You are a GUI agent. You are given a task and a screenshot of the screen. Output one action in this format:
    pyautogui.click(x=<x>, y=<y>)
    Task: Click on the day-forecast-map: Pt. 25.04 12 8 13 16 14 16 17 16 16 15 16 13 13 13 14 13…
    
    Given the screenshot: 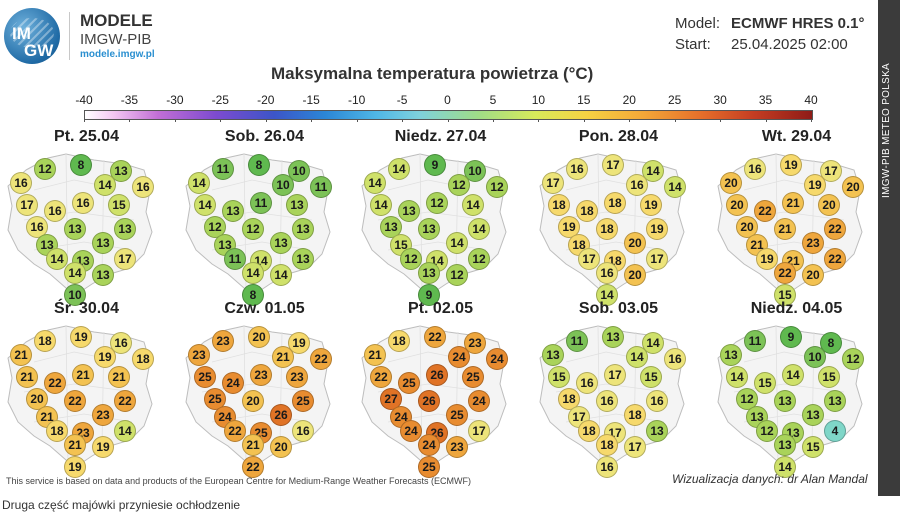 What is the action you would take?
    pyautogui.click(x=86, y=217)
    